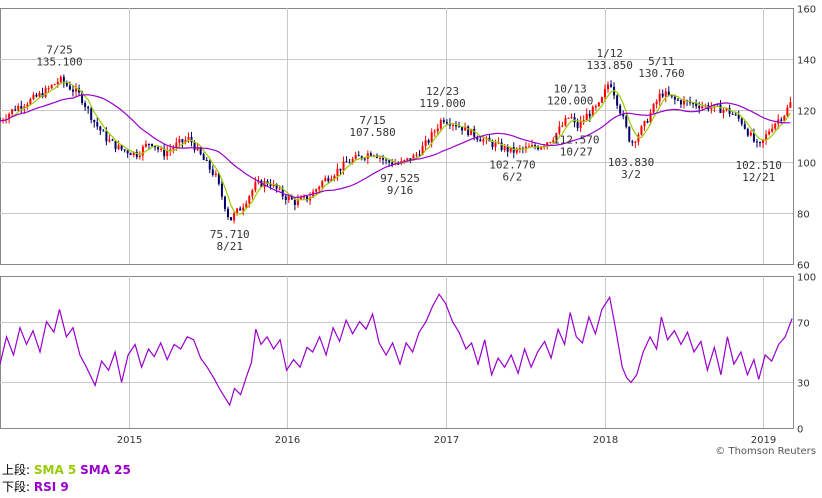  I want to click on price-y-tick-label: 120, so click(806, 112).